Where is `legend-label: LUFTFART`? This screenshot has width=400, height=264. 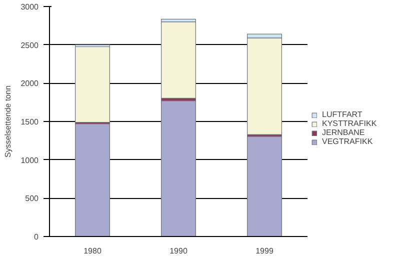
legend-label: LUFTFART is located at coordinates (342, 114).